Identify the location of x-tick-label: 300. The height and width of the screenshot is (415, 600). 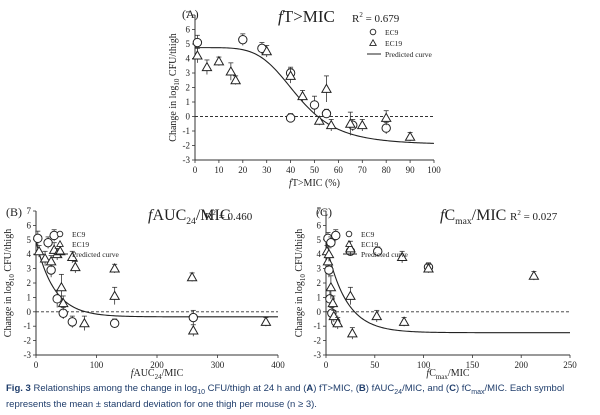
(218, 365).